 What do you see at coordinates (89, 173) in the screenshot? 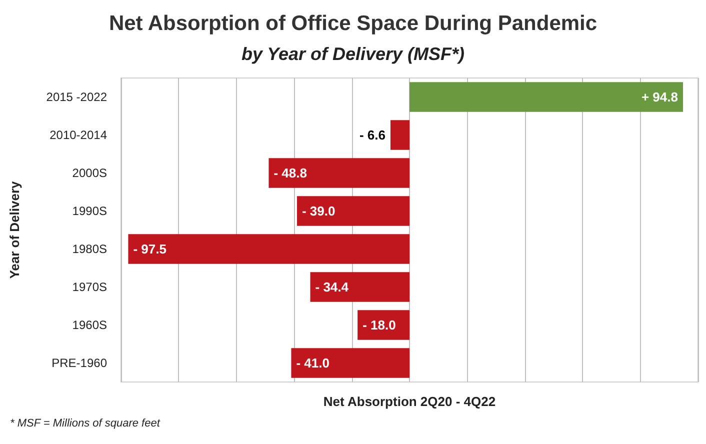
I see `y-tick-label: 2000S` at bounding box center [89, 173].